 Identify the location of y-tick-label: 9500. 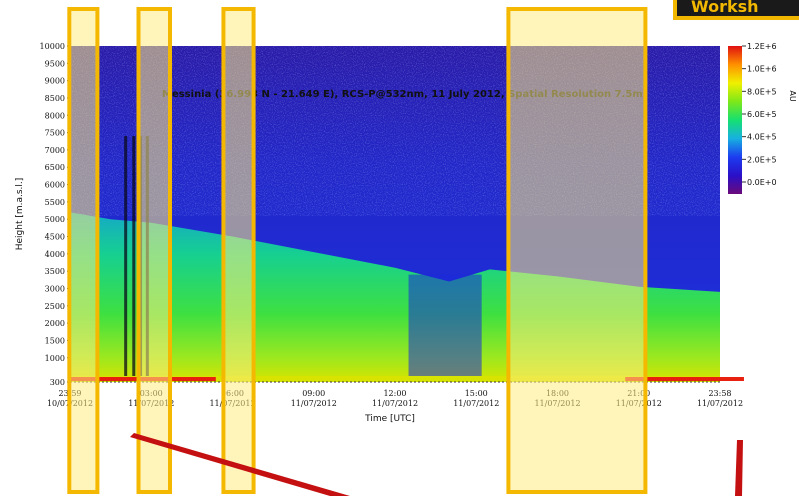
(55, 63).